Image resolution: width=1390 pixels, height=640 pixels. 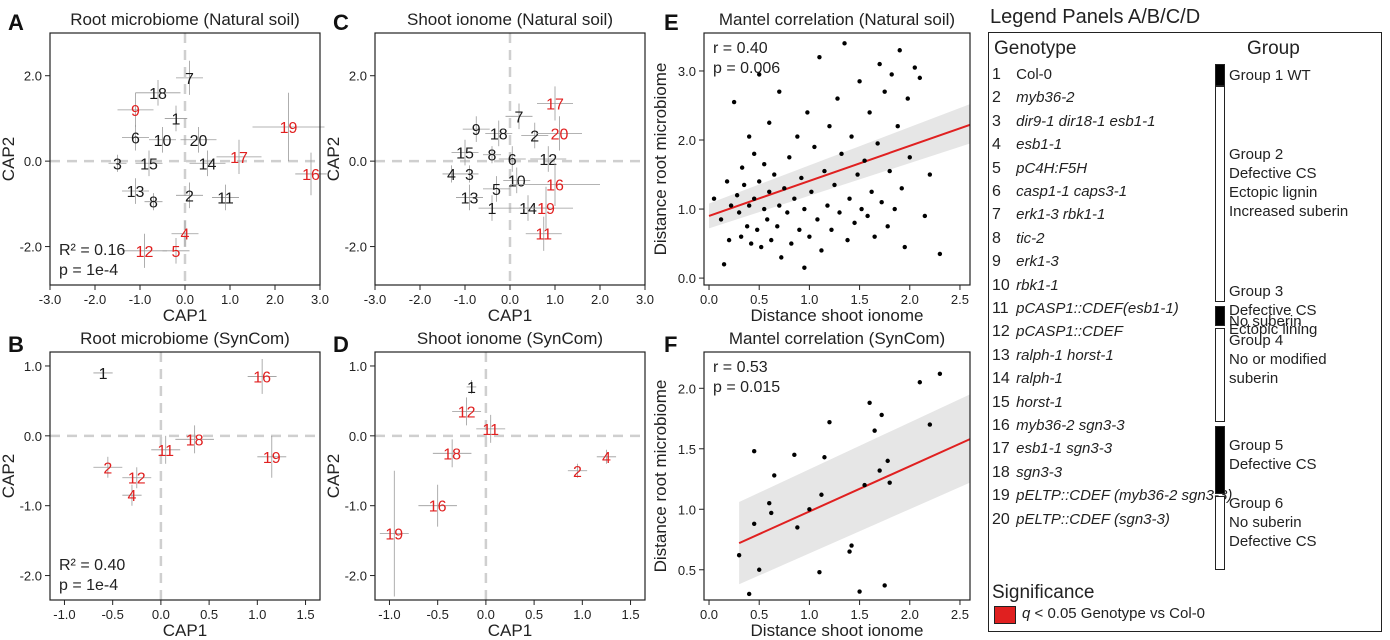 I want to click on legend-genotype-name: myb36-2 sgn3-3, so click(x=1068, y=425).